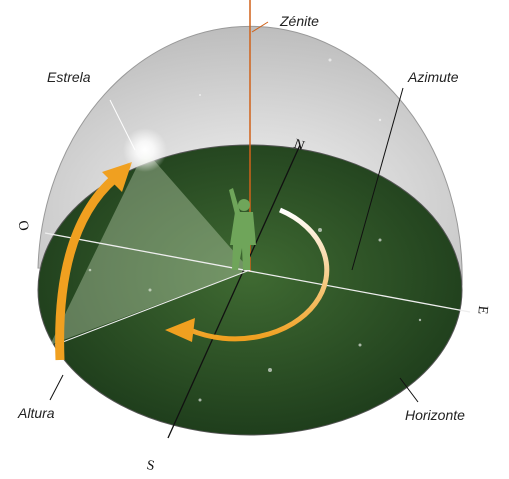 The height and width of the screenshot is (479, 509). I want to click on south-label: S, so click(150, 466).